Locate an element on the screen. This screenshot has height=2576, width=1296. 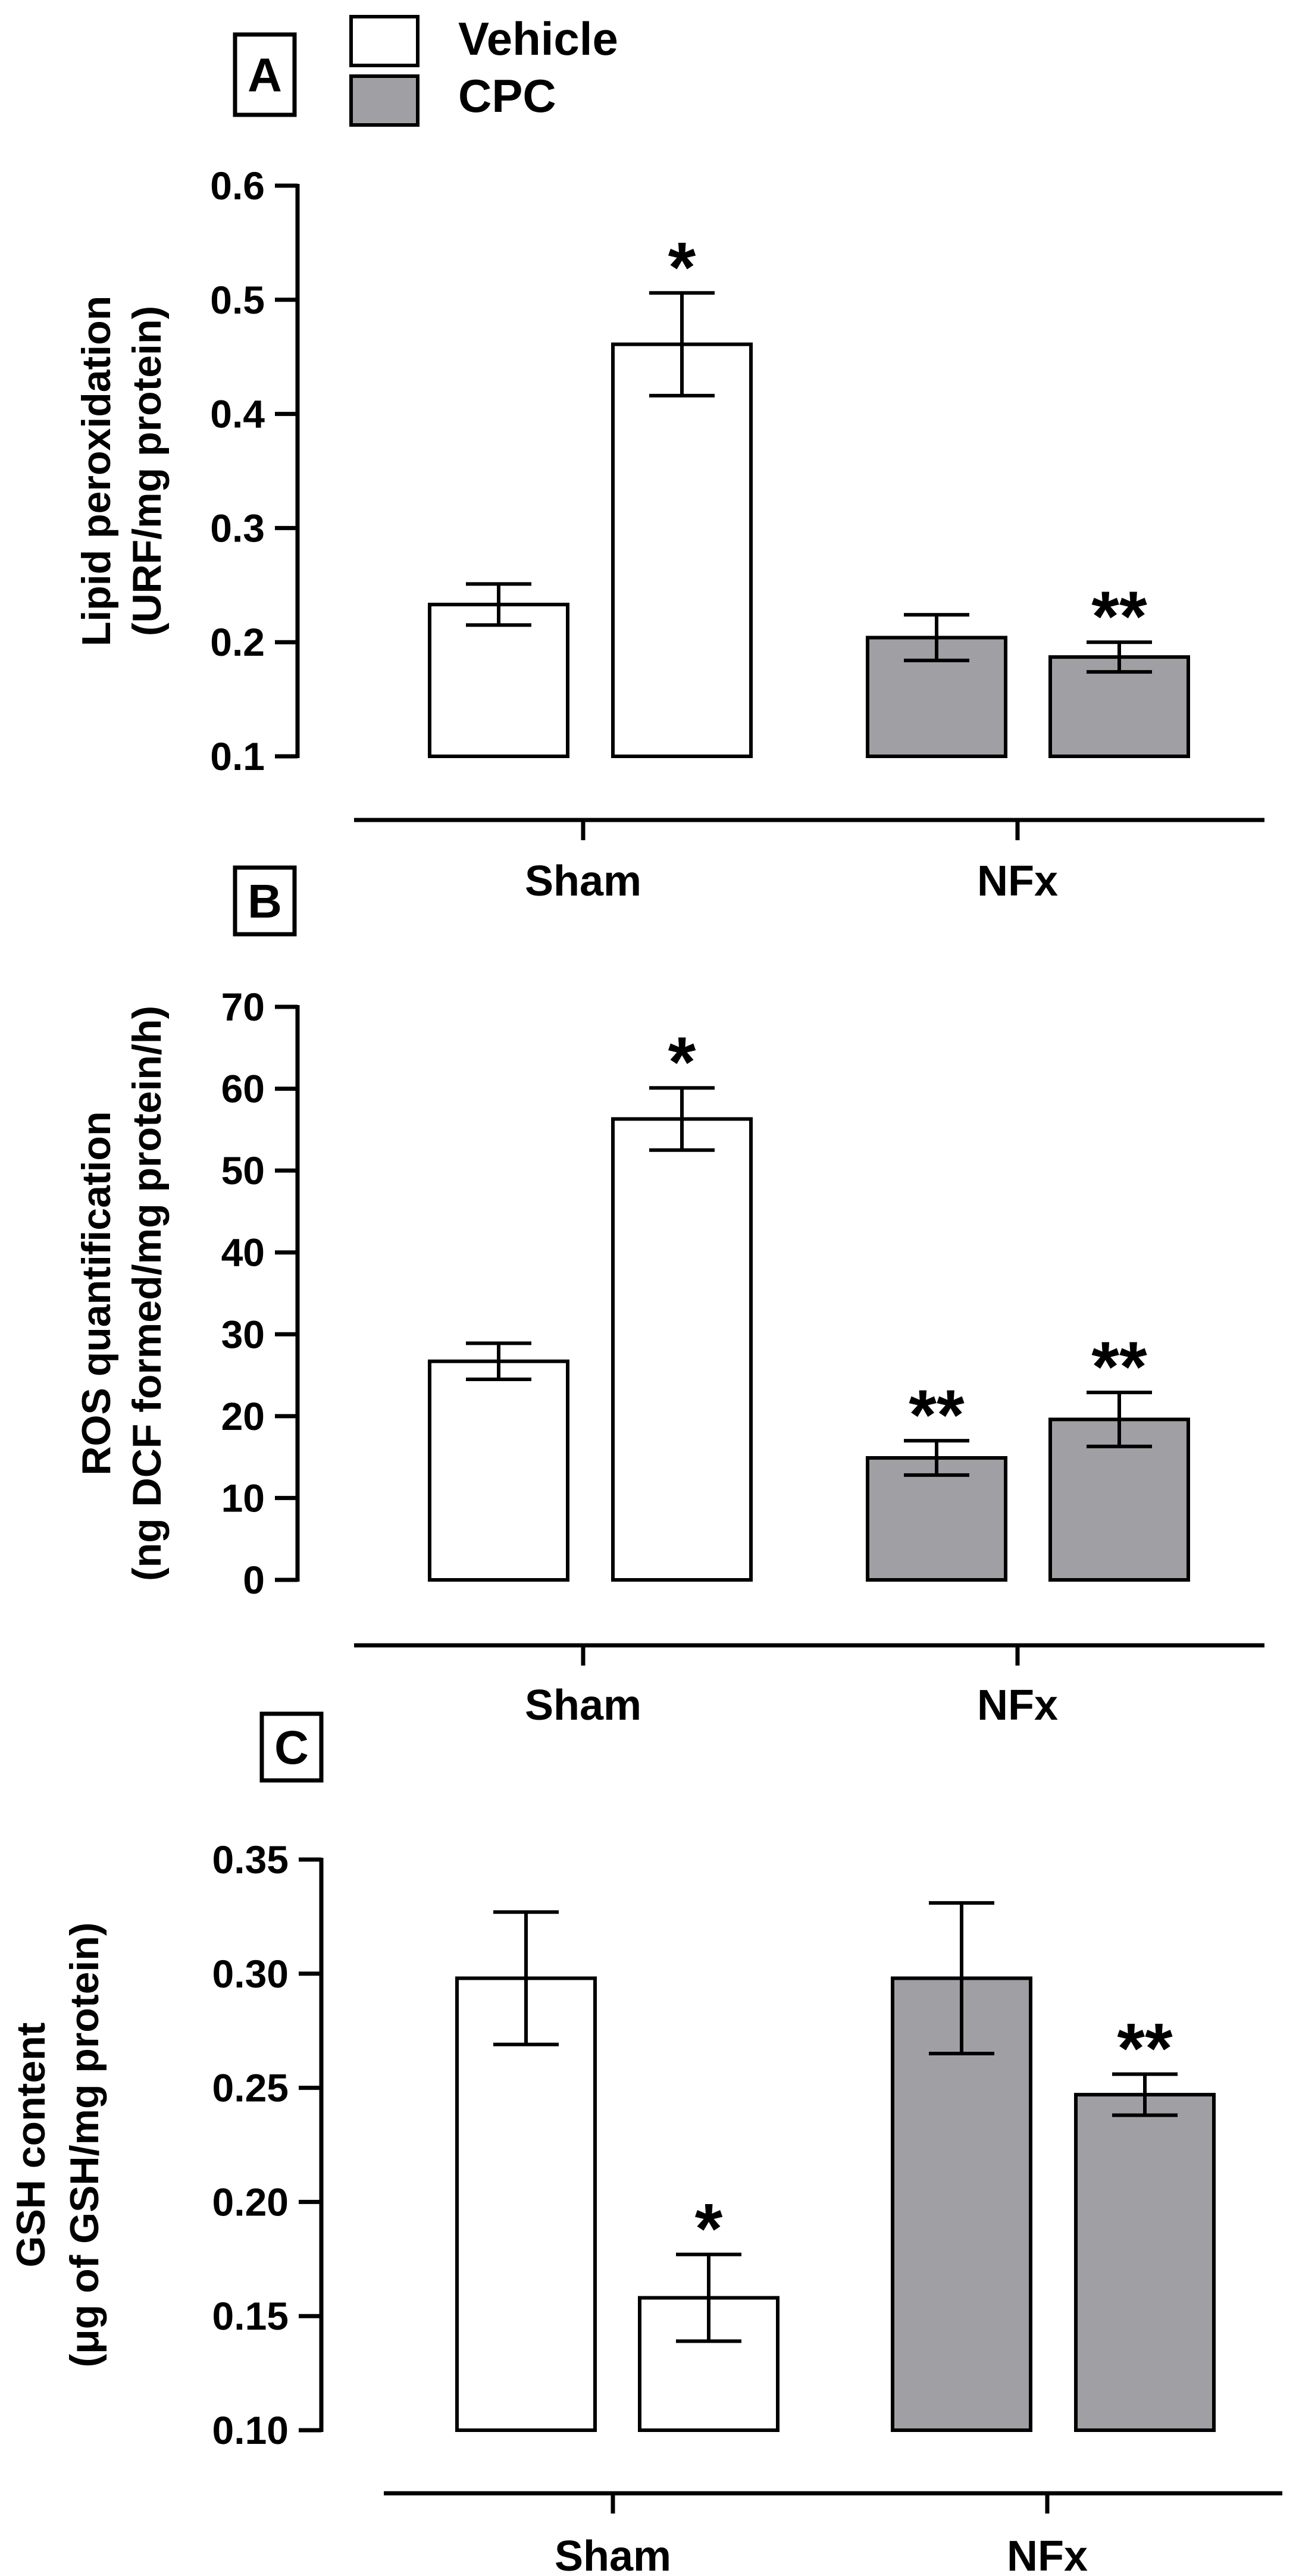
y-axis-subtitle: (ng DCF formed/mg protein/h) is located at coordinates (147, 1293).